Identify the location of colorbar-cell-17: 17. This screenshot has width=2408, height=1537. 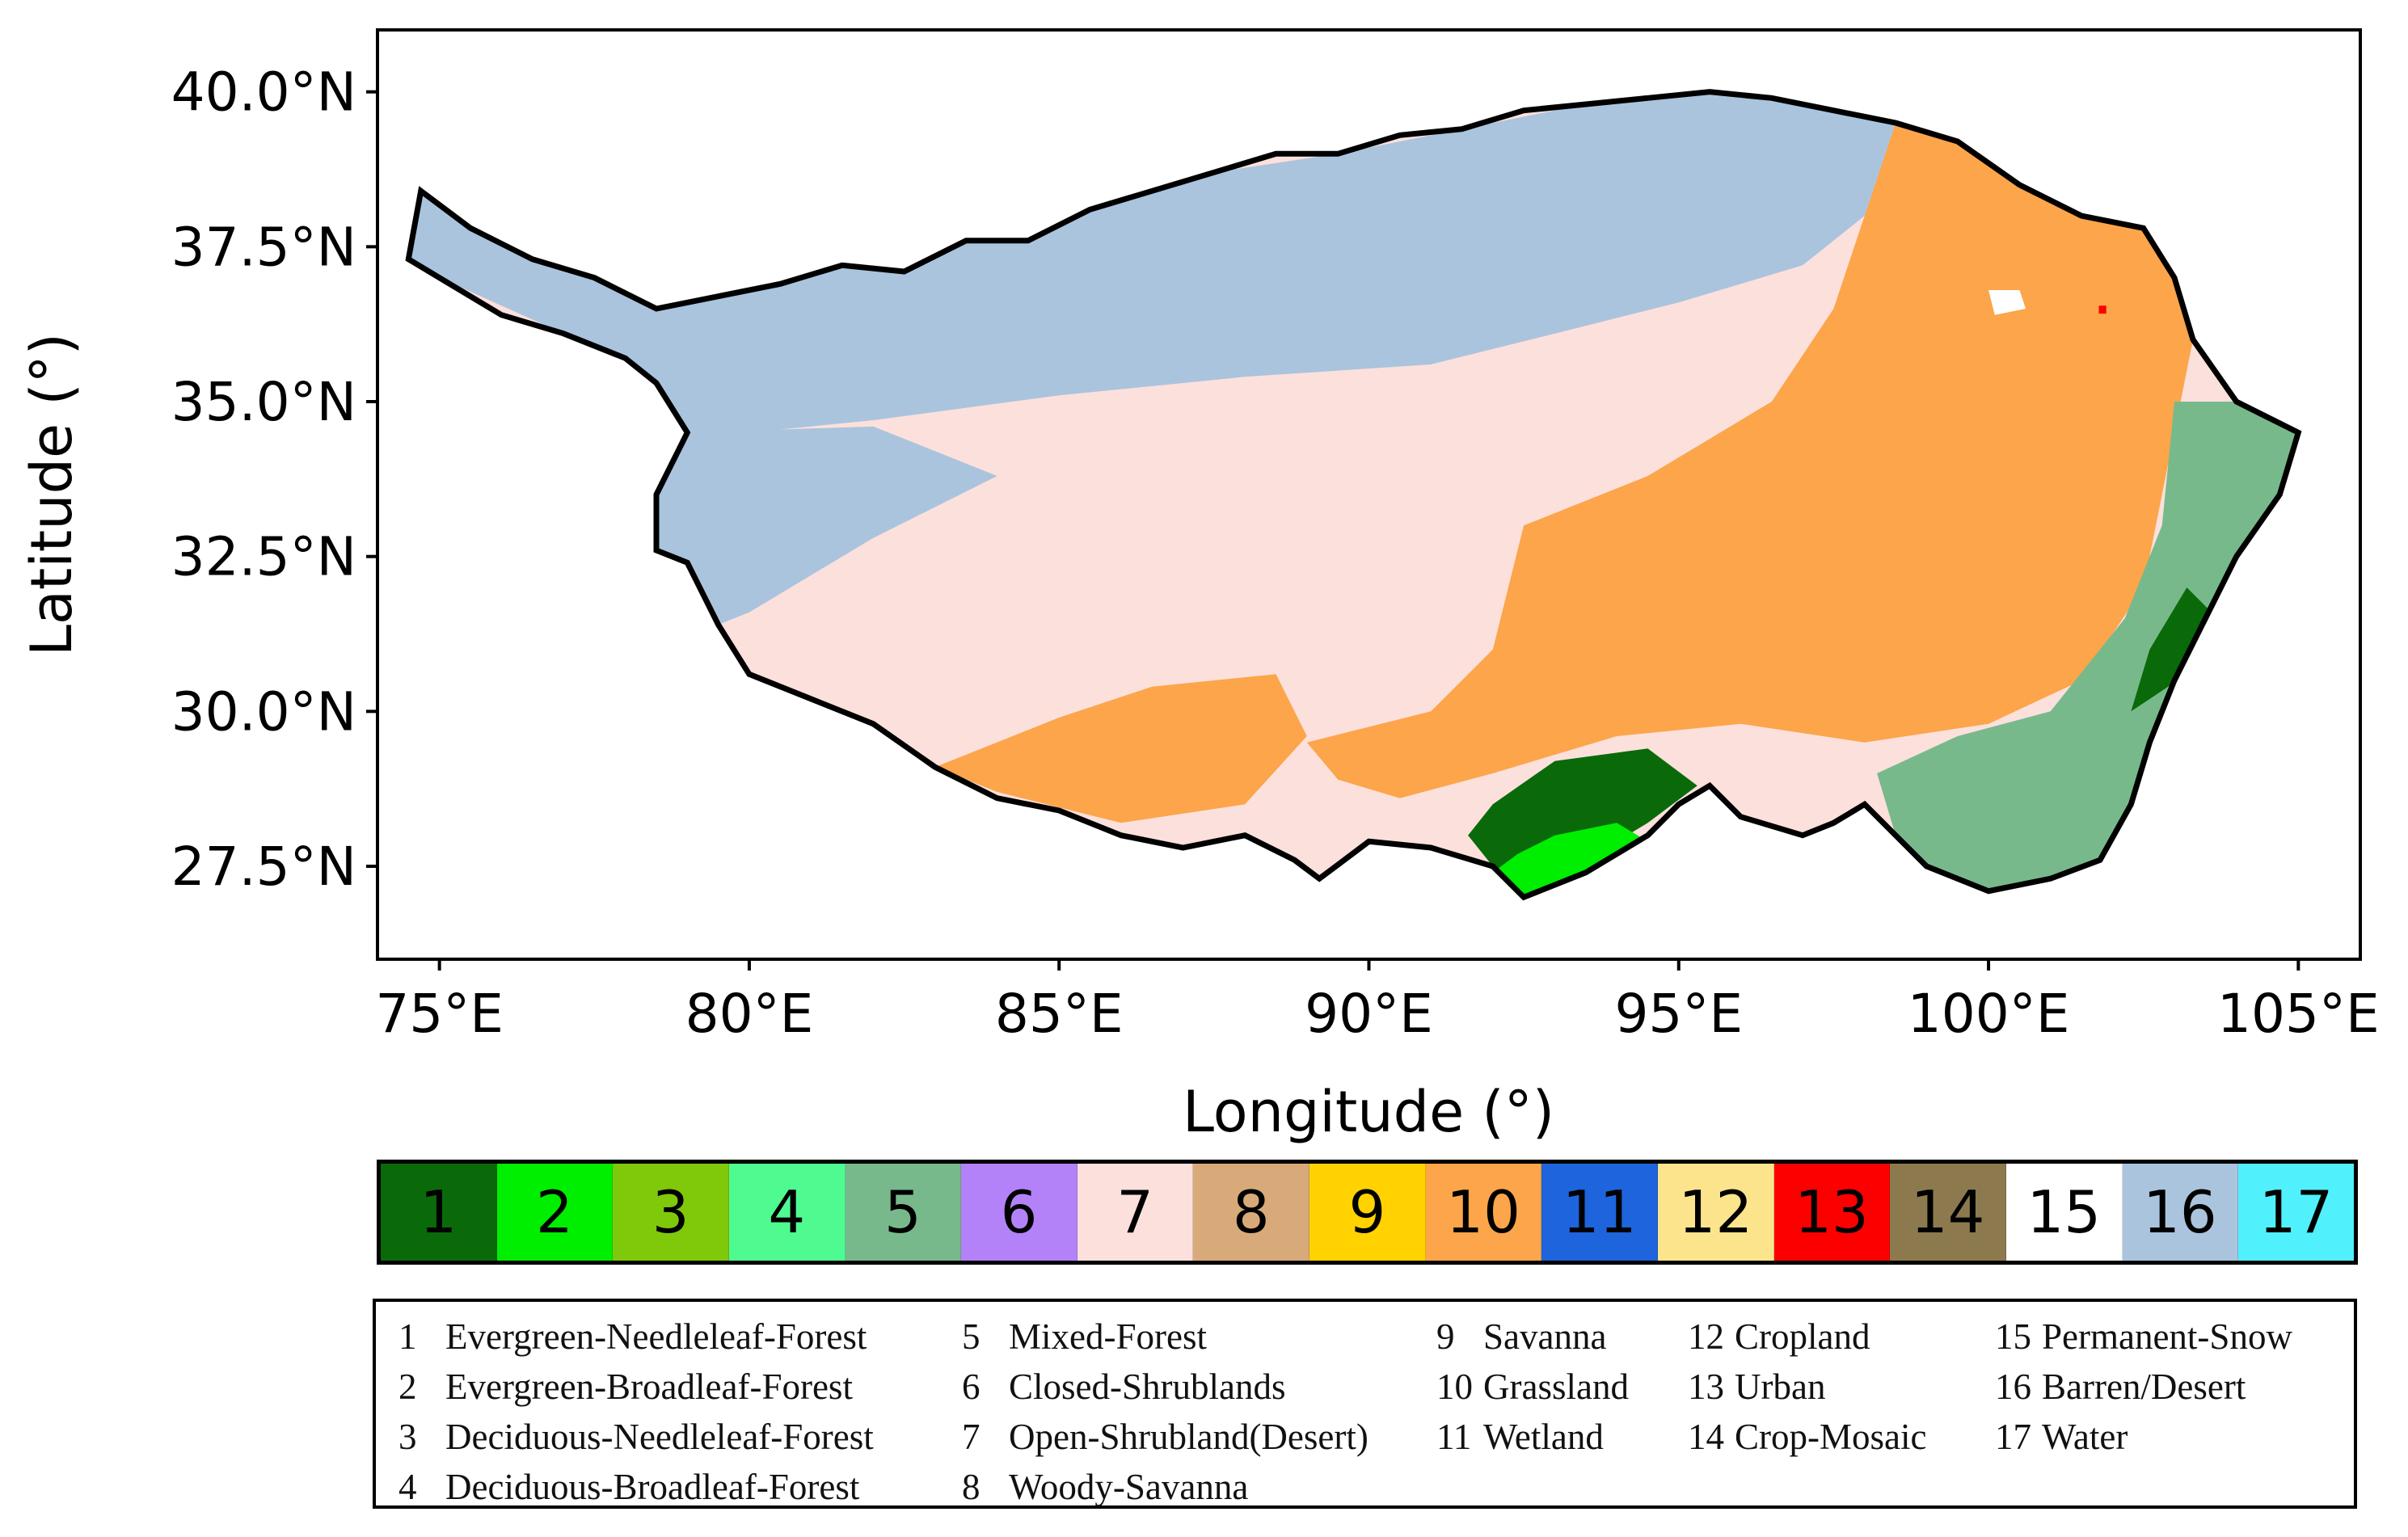
(2296, 1212).